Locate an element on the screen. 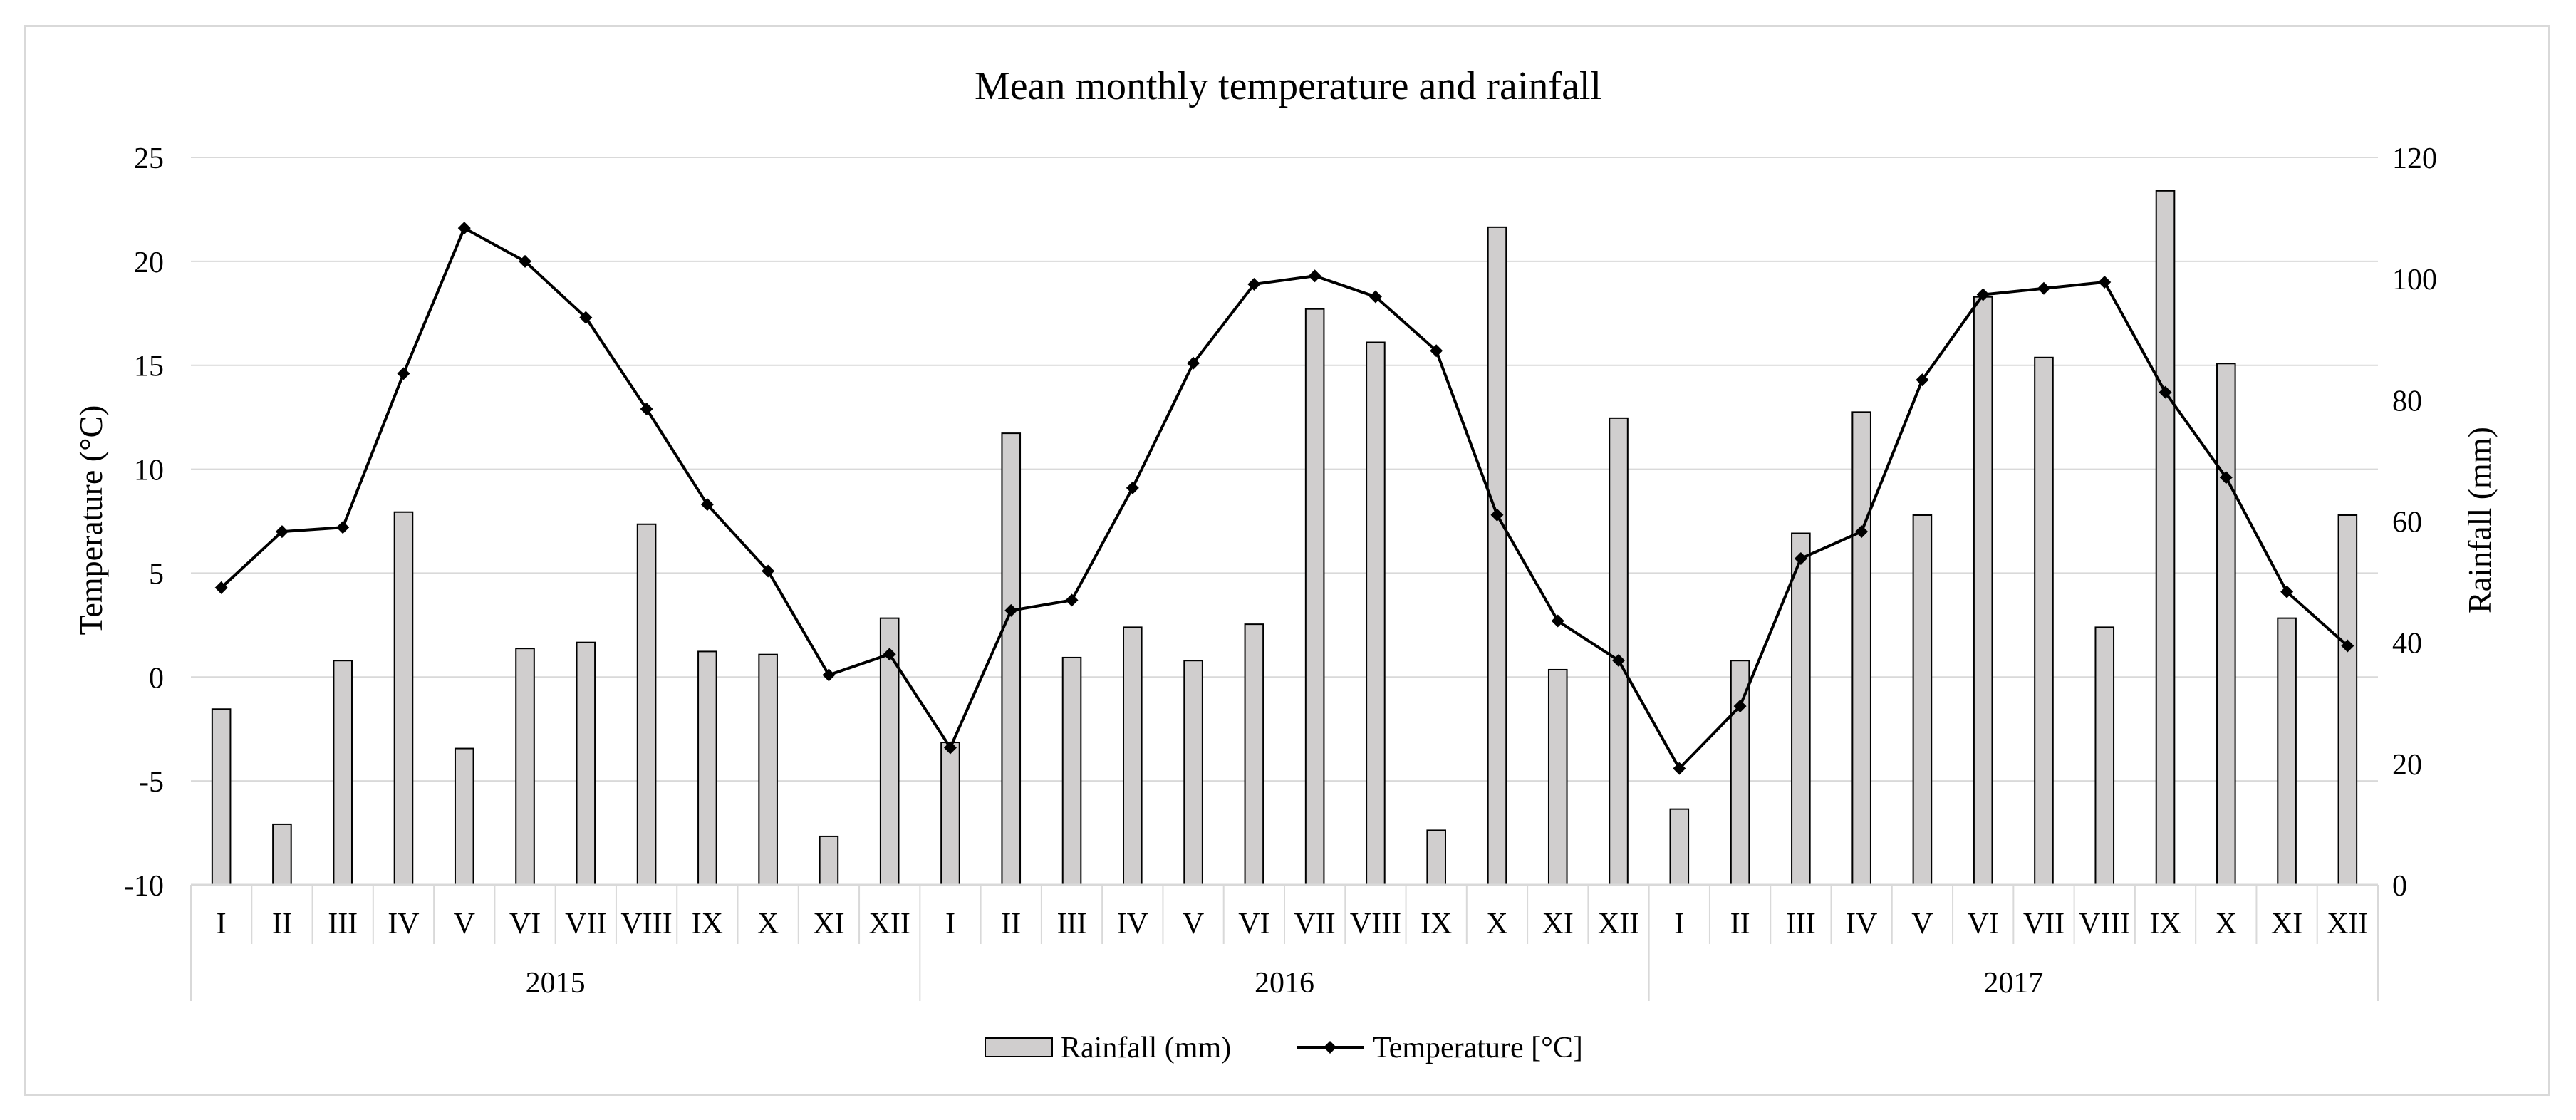 The width and height of the screenshot is (2576, 1120). chart-title: Mean monthly temperature and rainfall is located at coordinates (1288, 86).